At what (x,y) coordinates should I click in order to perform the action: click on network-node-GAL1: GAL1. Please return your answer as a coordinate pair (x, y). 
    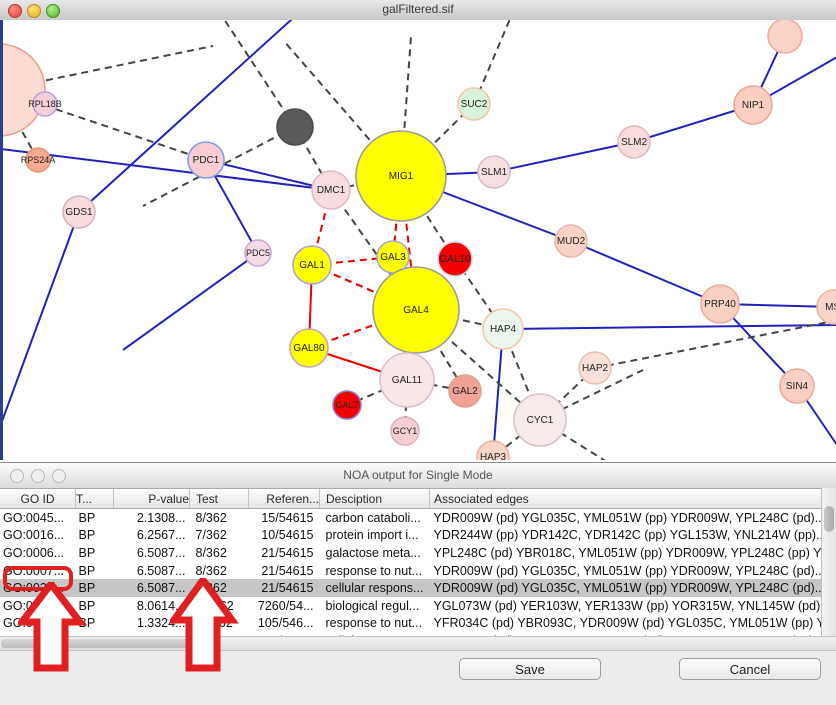
    Looking at the image, I should click on (312, 265).